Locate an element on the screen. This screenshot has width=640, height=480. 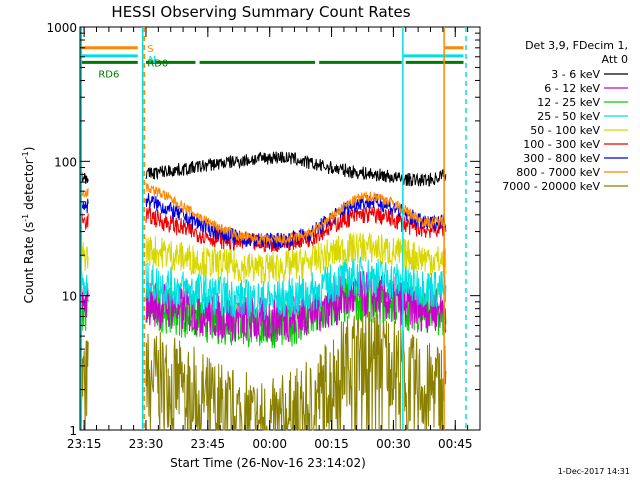
band-label-rd0: RD0 is located at coordinates (157, 63).